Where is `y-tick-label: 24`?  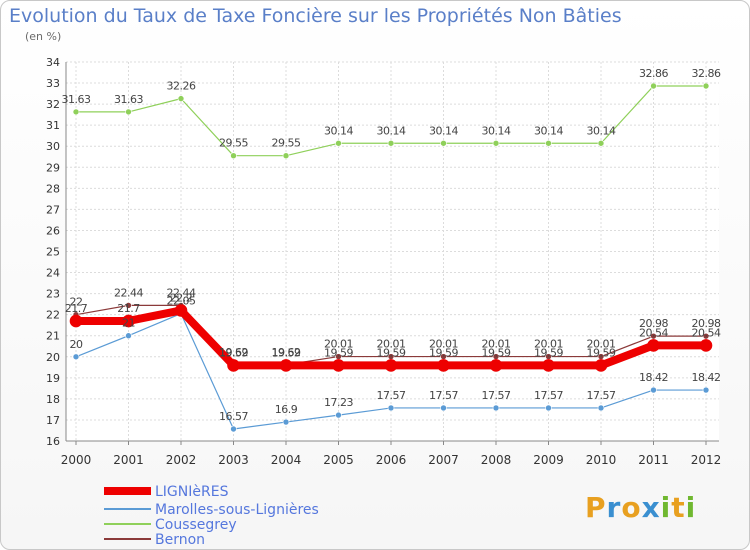
y-tick-label: 24 is located at coordinates (53, 273).